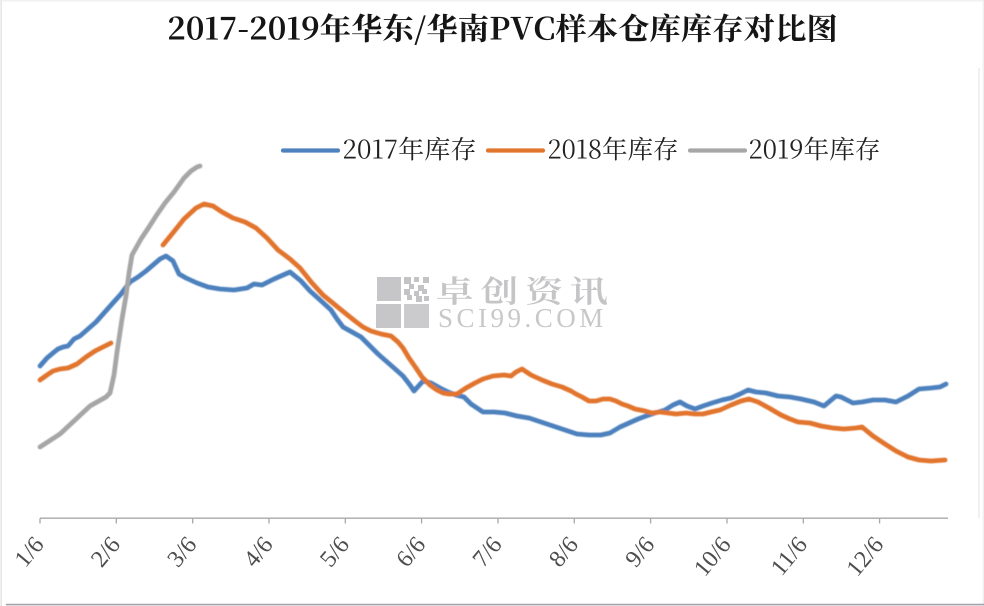 The height and width of the screenshot is (606, 984). I want to click on svg-text: SCI99.COM, so click(522, 318).